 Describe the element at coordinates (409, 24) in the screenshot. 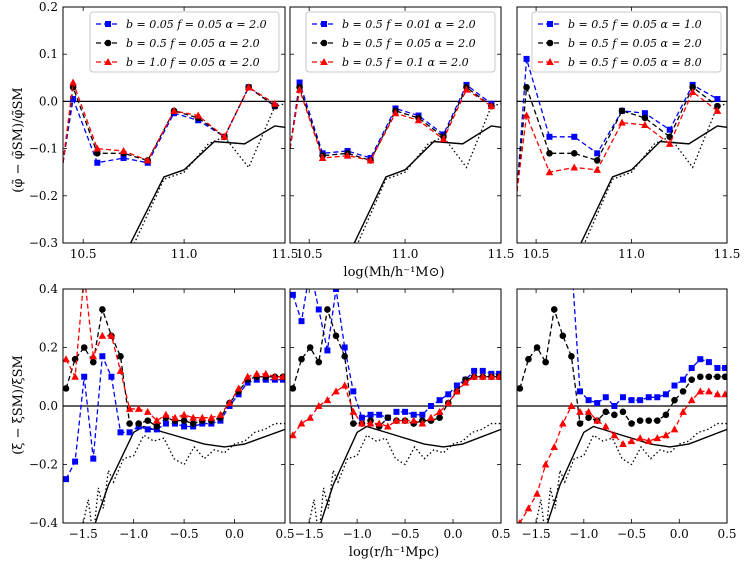

I see `legend-label: b = 0.5 f = 0.01 α = 2.0` at that location.